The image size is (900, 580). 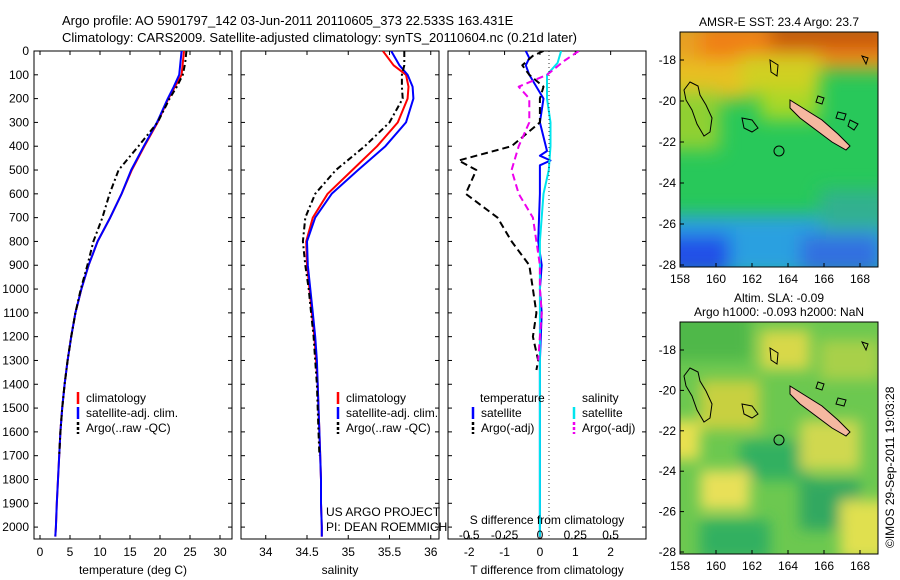 What do you see at coordinates (576, 535) in the screenshot?
I see `s-diff-tick-label: 0.25` at bounding box center [576, 535].